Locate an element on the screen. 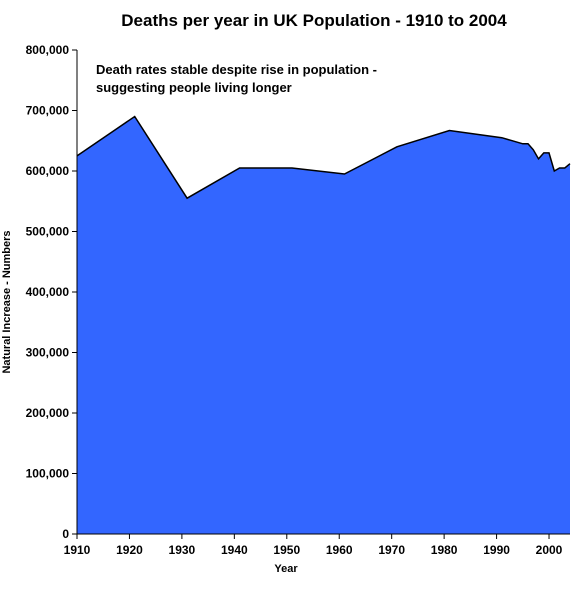  x-tick-label: 1930 is located at coordinates (182, 550).